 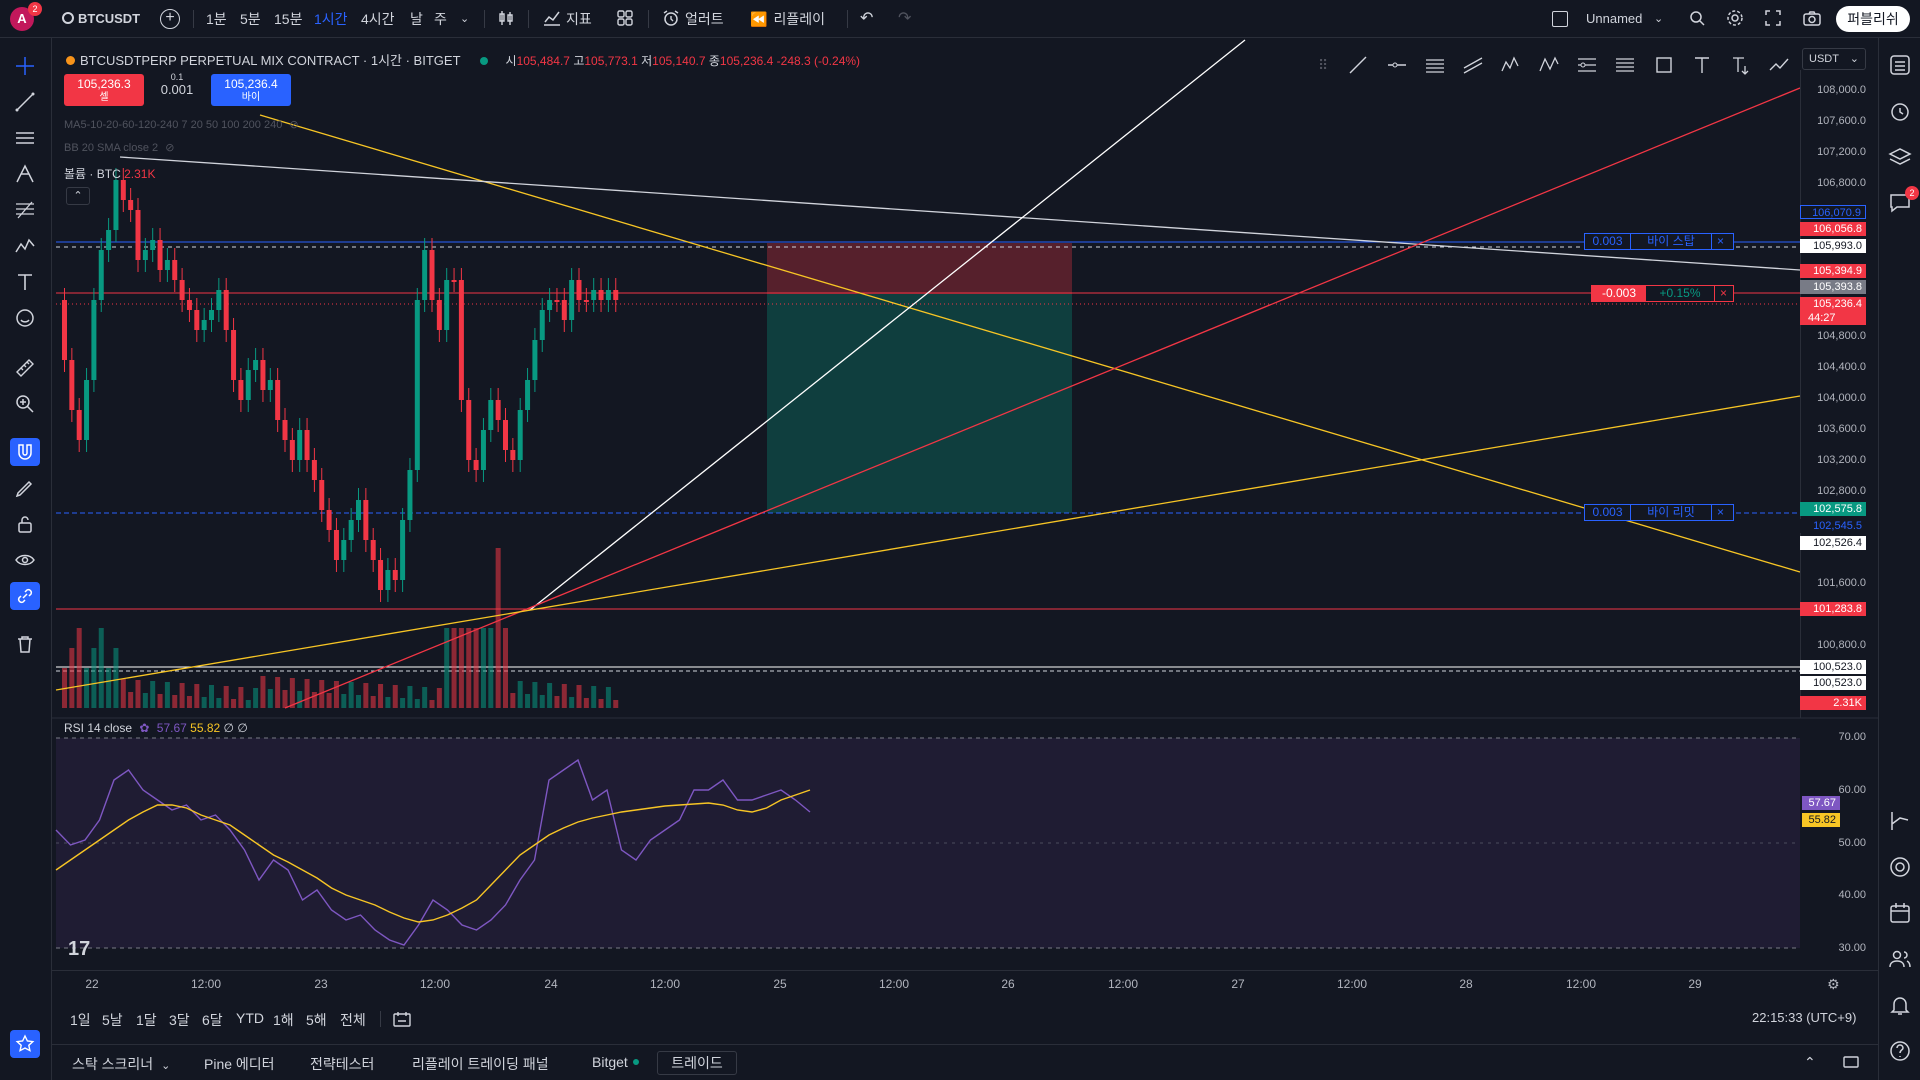 What do you see at coordinates (170, 19) in the screenshot?
I see `add-symbol-button: +` at bounding box center [170, 19].